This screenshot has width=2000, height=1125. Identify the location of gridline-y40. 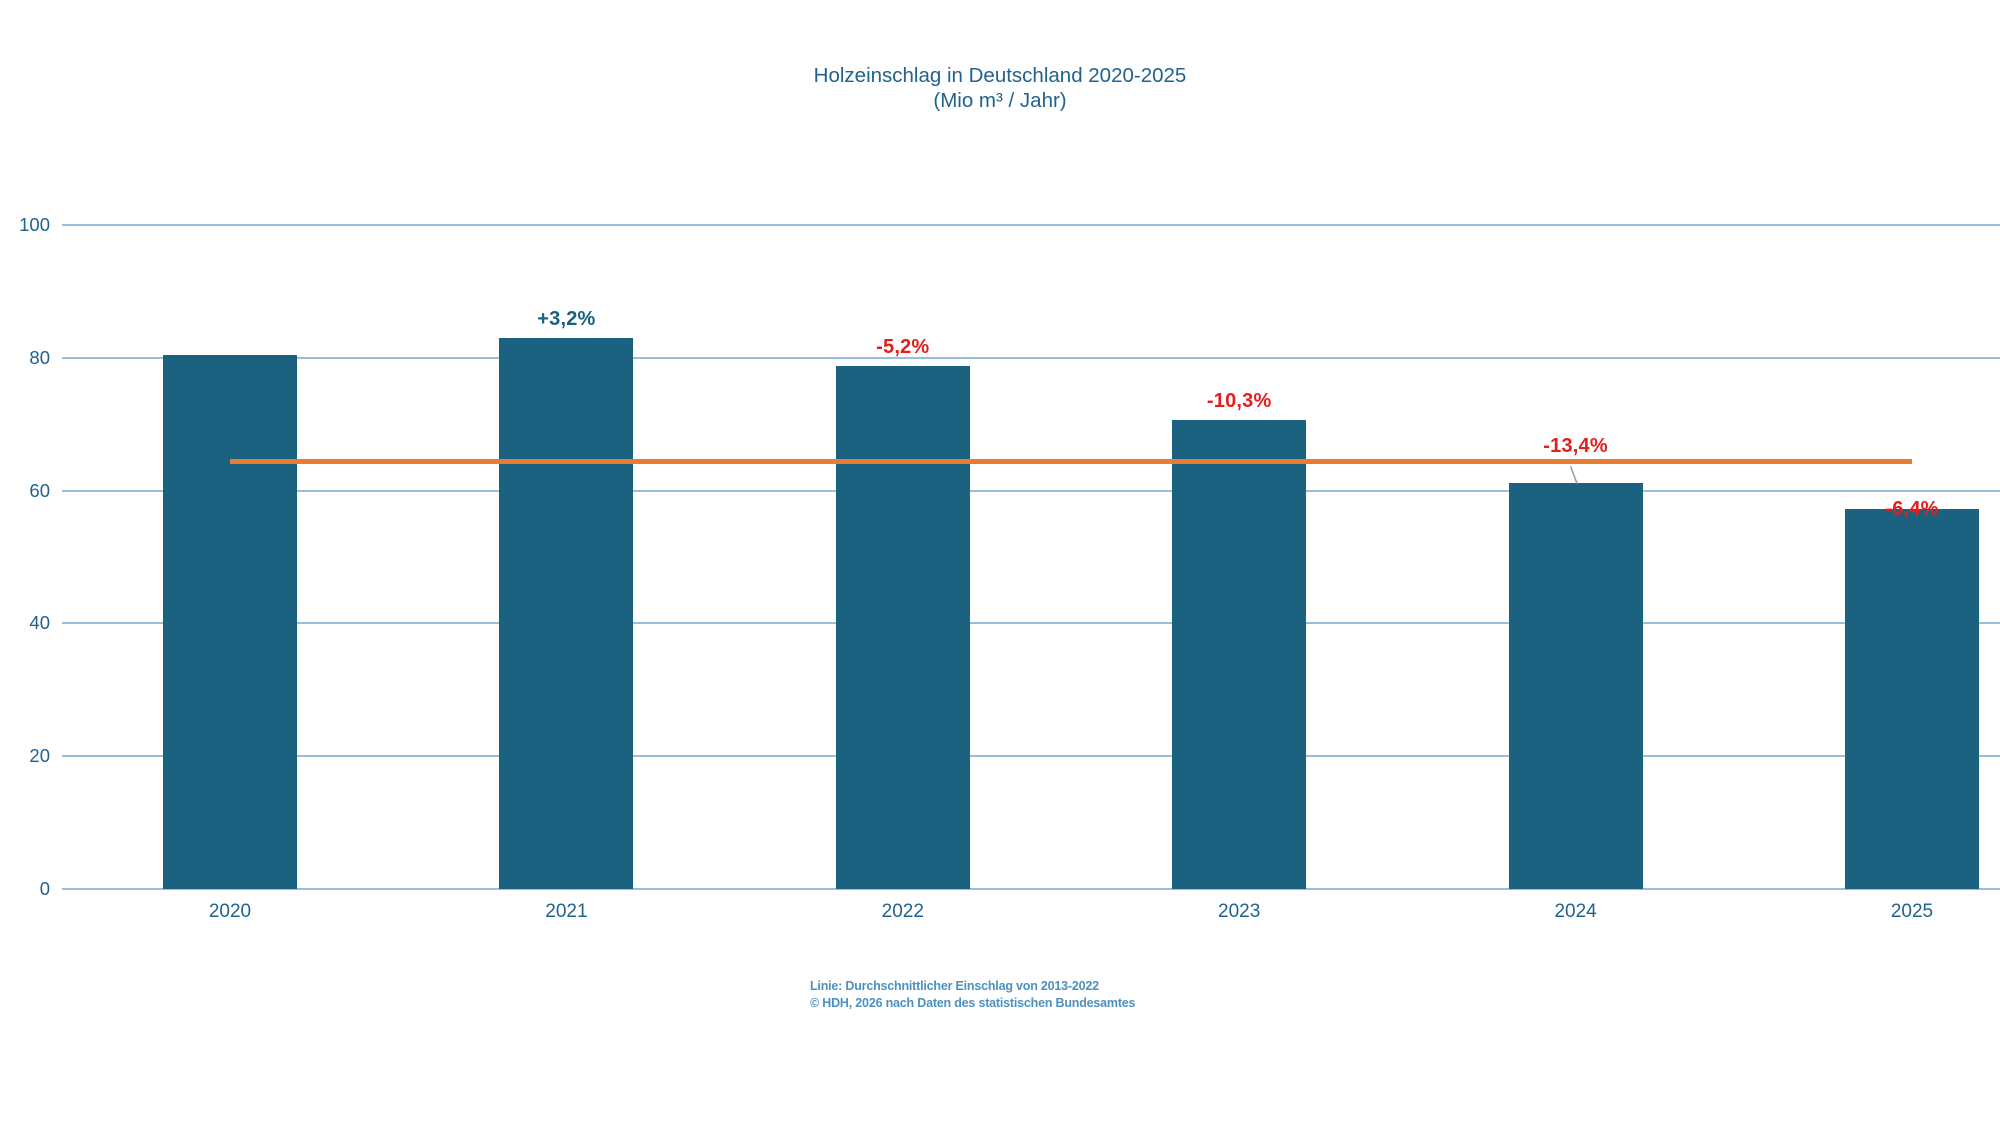
(1031, 623).